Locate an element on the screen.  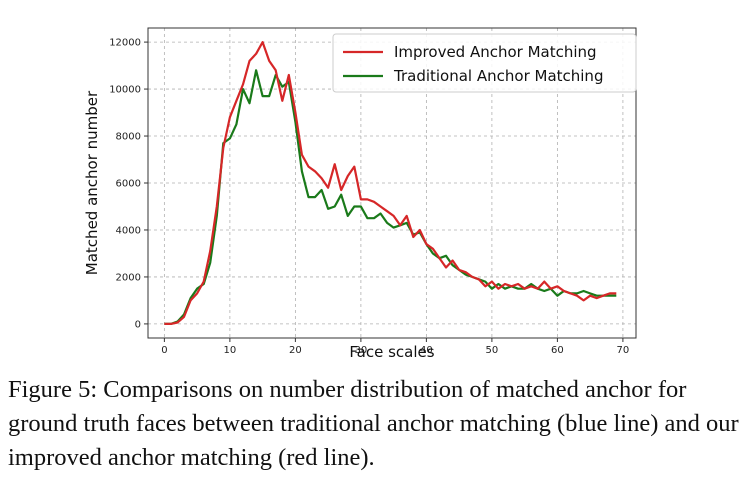
figure-label: Figure 5: is located at coordinates (53, 389).